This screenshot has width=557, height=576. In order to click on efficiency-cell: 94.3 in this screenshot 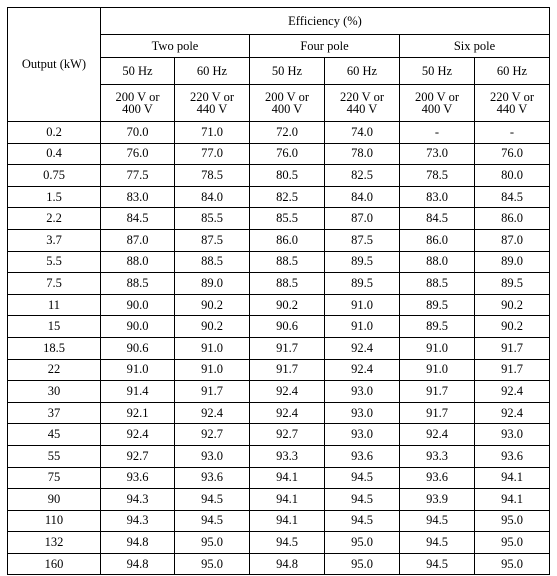, I will do `click(137, 499)`.